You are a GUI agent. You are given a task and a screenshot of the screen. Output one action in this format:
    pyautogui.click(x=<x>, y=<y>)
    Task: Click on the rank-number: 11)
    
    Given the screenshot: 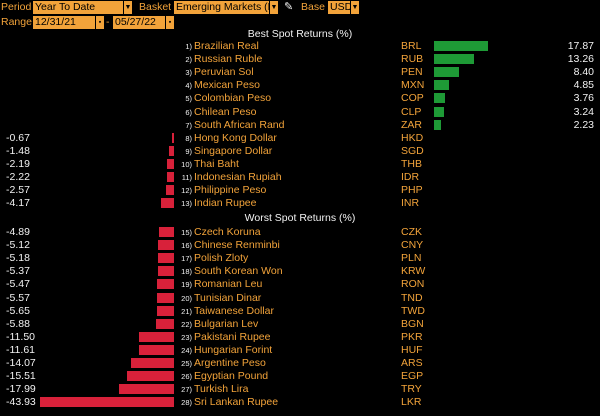 What is the action you would take?
    pyautogui.click(x=186, y=177)
    